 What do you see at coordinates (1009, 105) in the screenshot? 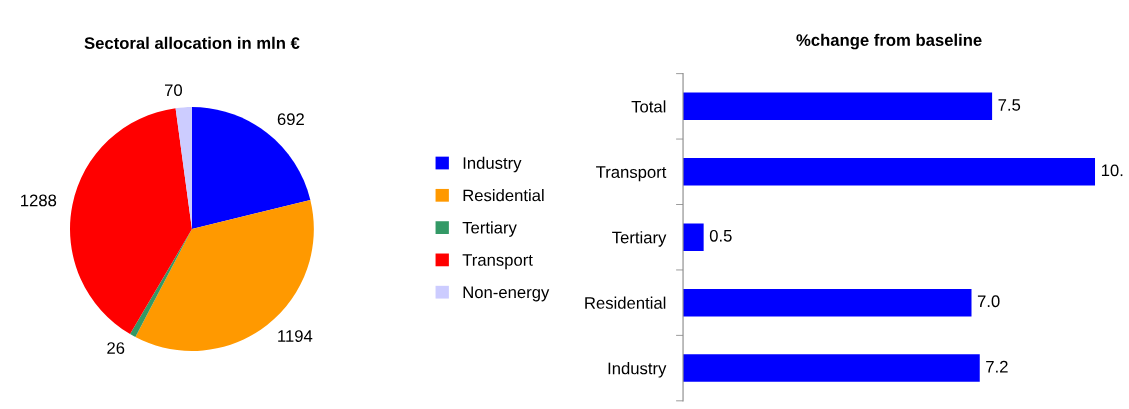
I see `data-label: 7.5` at bounding box center [1009, 105].